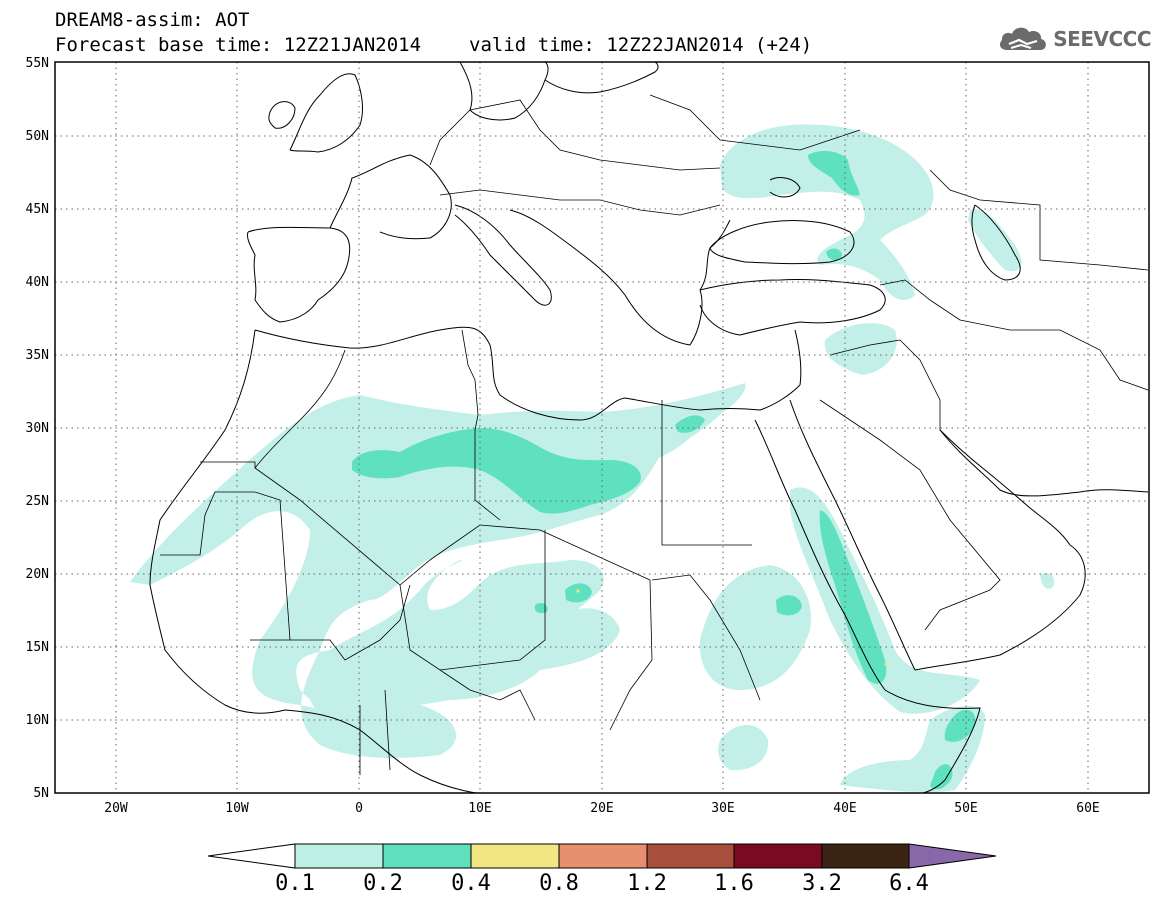 This screenshot has width=1165, height=905. What do you see at coordinates (827, 212) in the screenshot?
I see `aot-low-blacksea` at bounding box center [827, 212].